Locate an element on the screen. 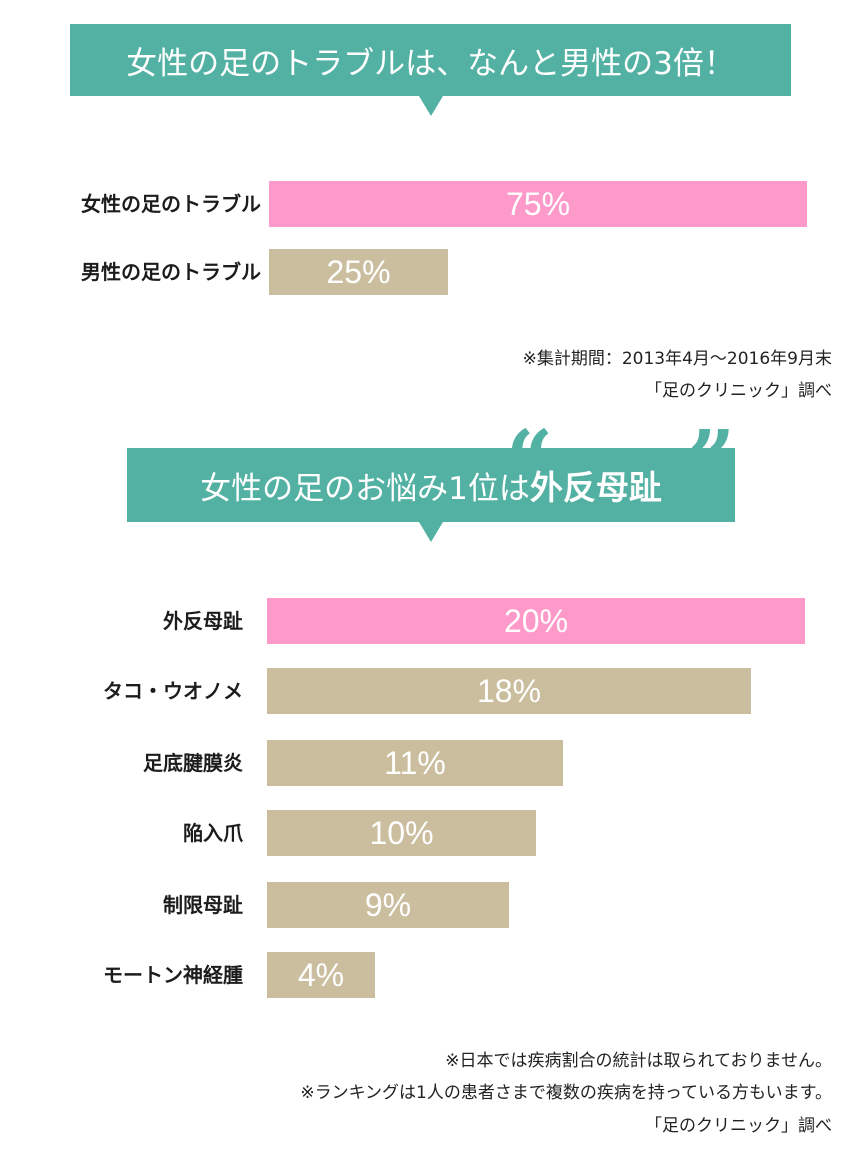 The height and width of the screenshot is (1152, 864). headline-banner-1: 女性の足のトラブルは、なんと男性の3倍！ is located at coordinates (430, 70).